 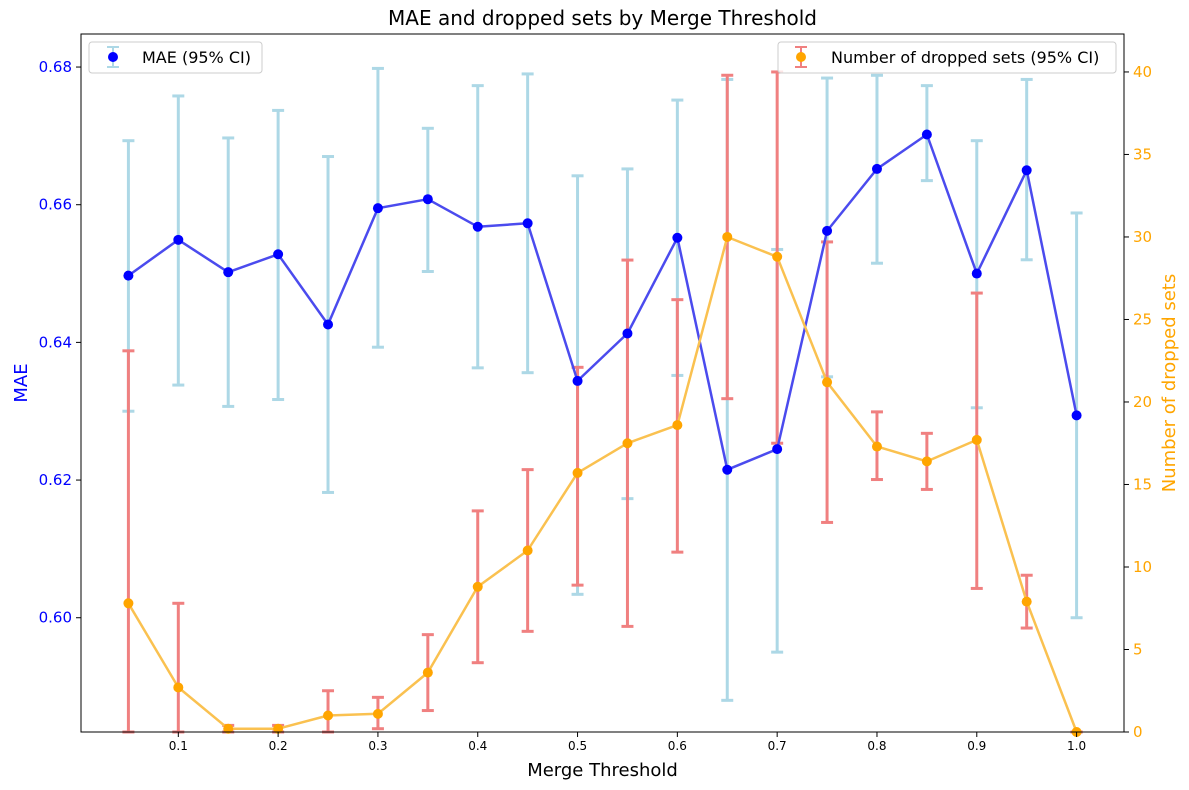 What do you see at coordinates (602, 18) in the screenshot?
I see `chart-title: MAE and dropped sets by Merge Threshold` at bounding box center [602, 18].